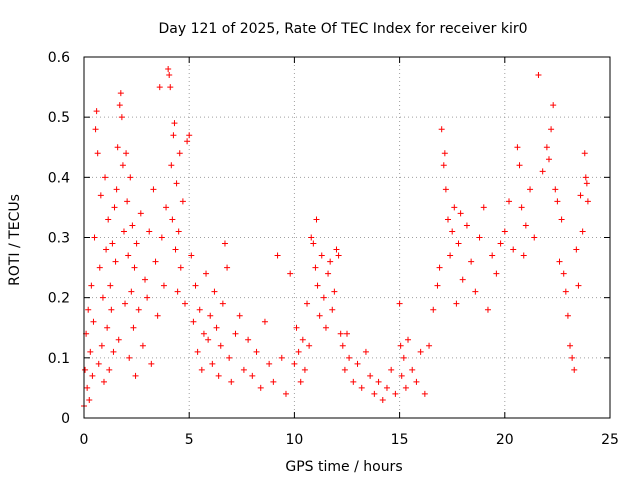 This screenshot has height=480, width=640. What do you see at coordinates (400, 440) in the screenshot?
I see `x-tick-label: 15` at bounding box center [400, 440].